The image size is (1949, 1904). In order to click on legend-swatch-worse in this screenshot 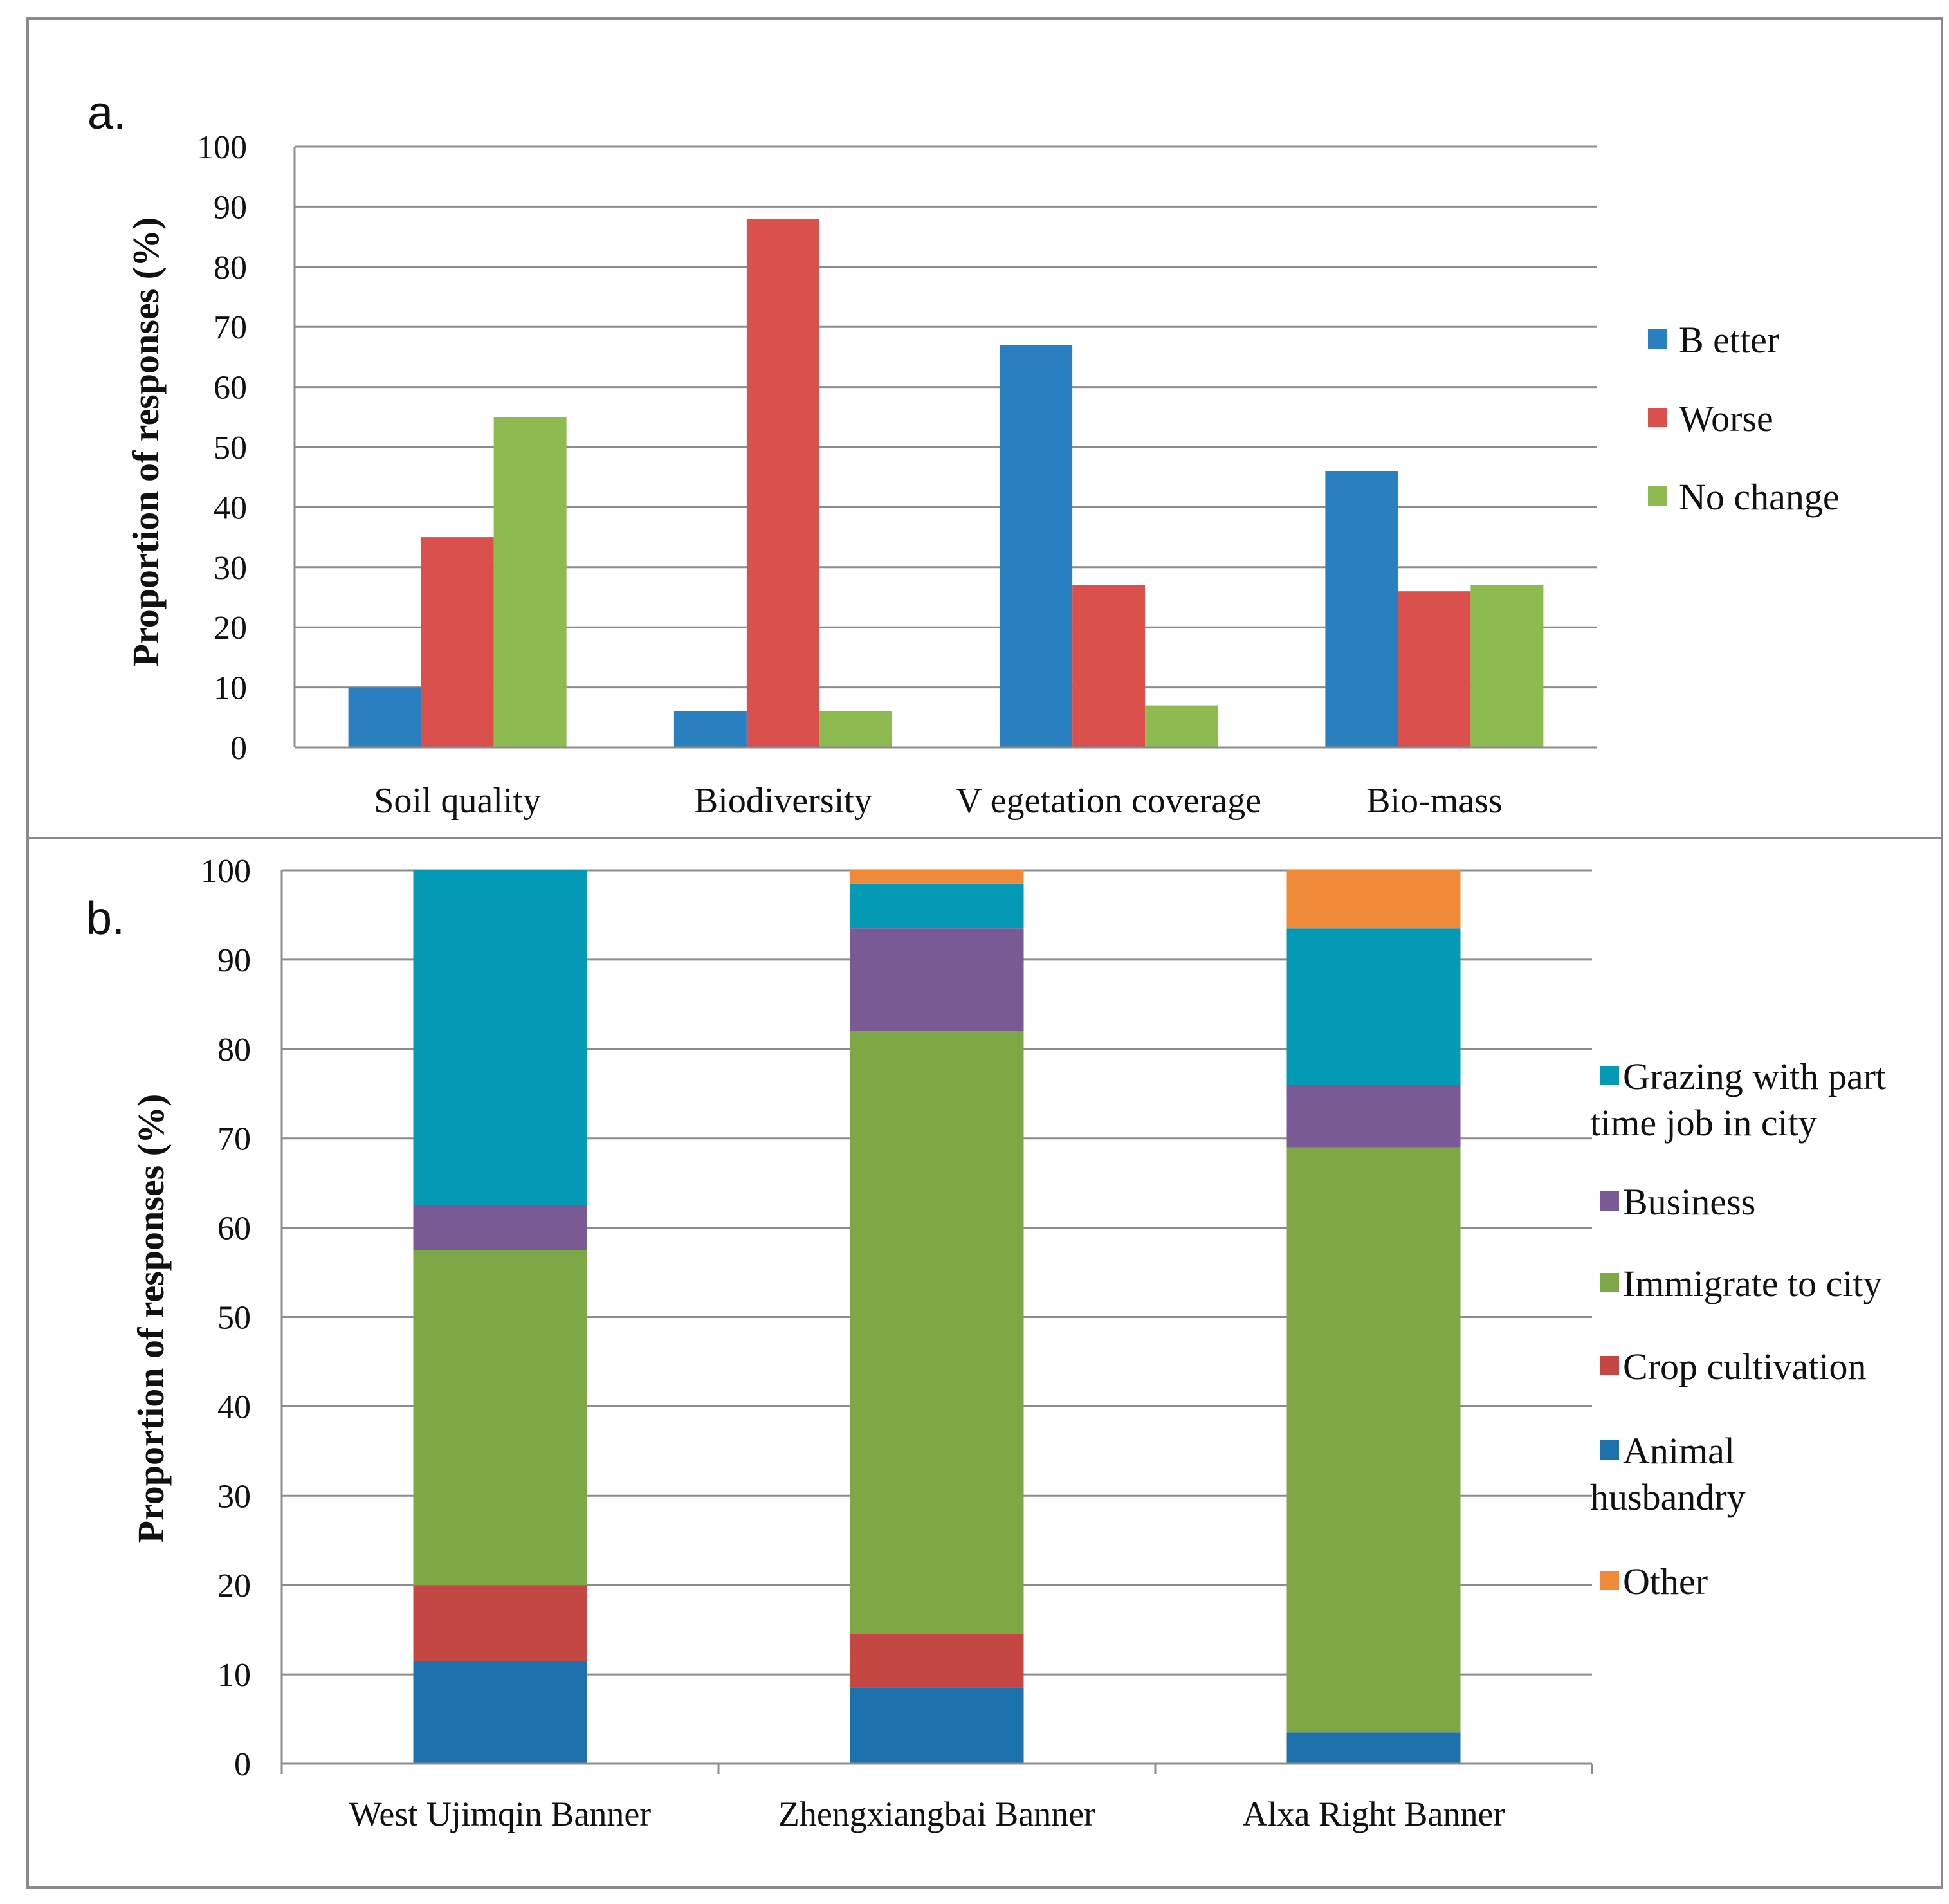, I will do `click(1657, 417)`.